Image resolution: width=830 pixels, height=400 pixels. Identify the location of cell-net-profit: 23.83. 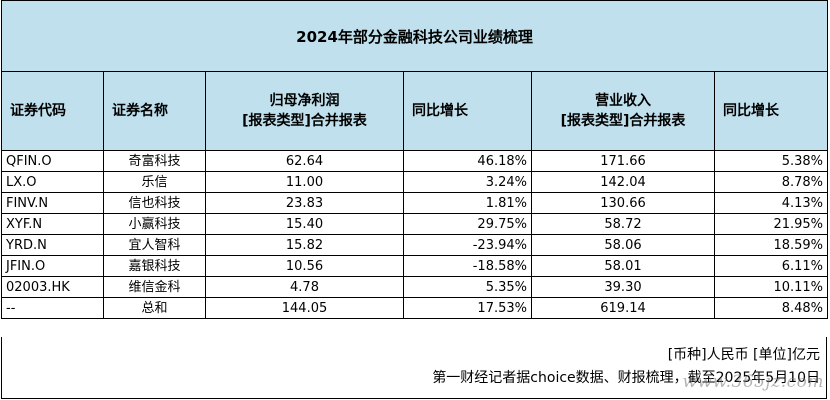
(304, 203).